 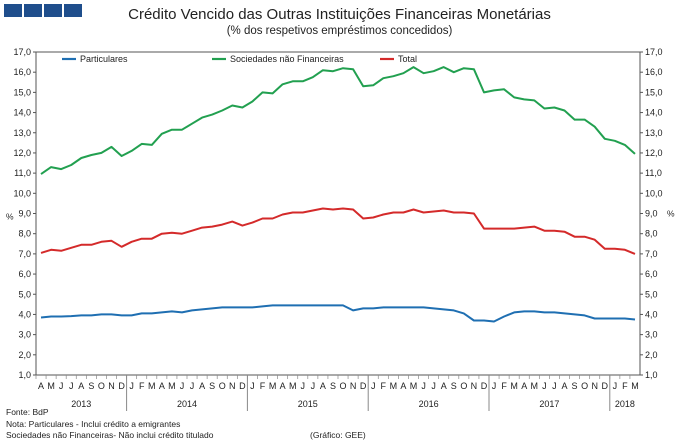 What do you see at coordinates (549, 404) in the screenshot?
I see `x-tick-label-year: 2017` at bounding box center [549, 404].